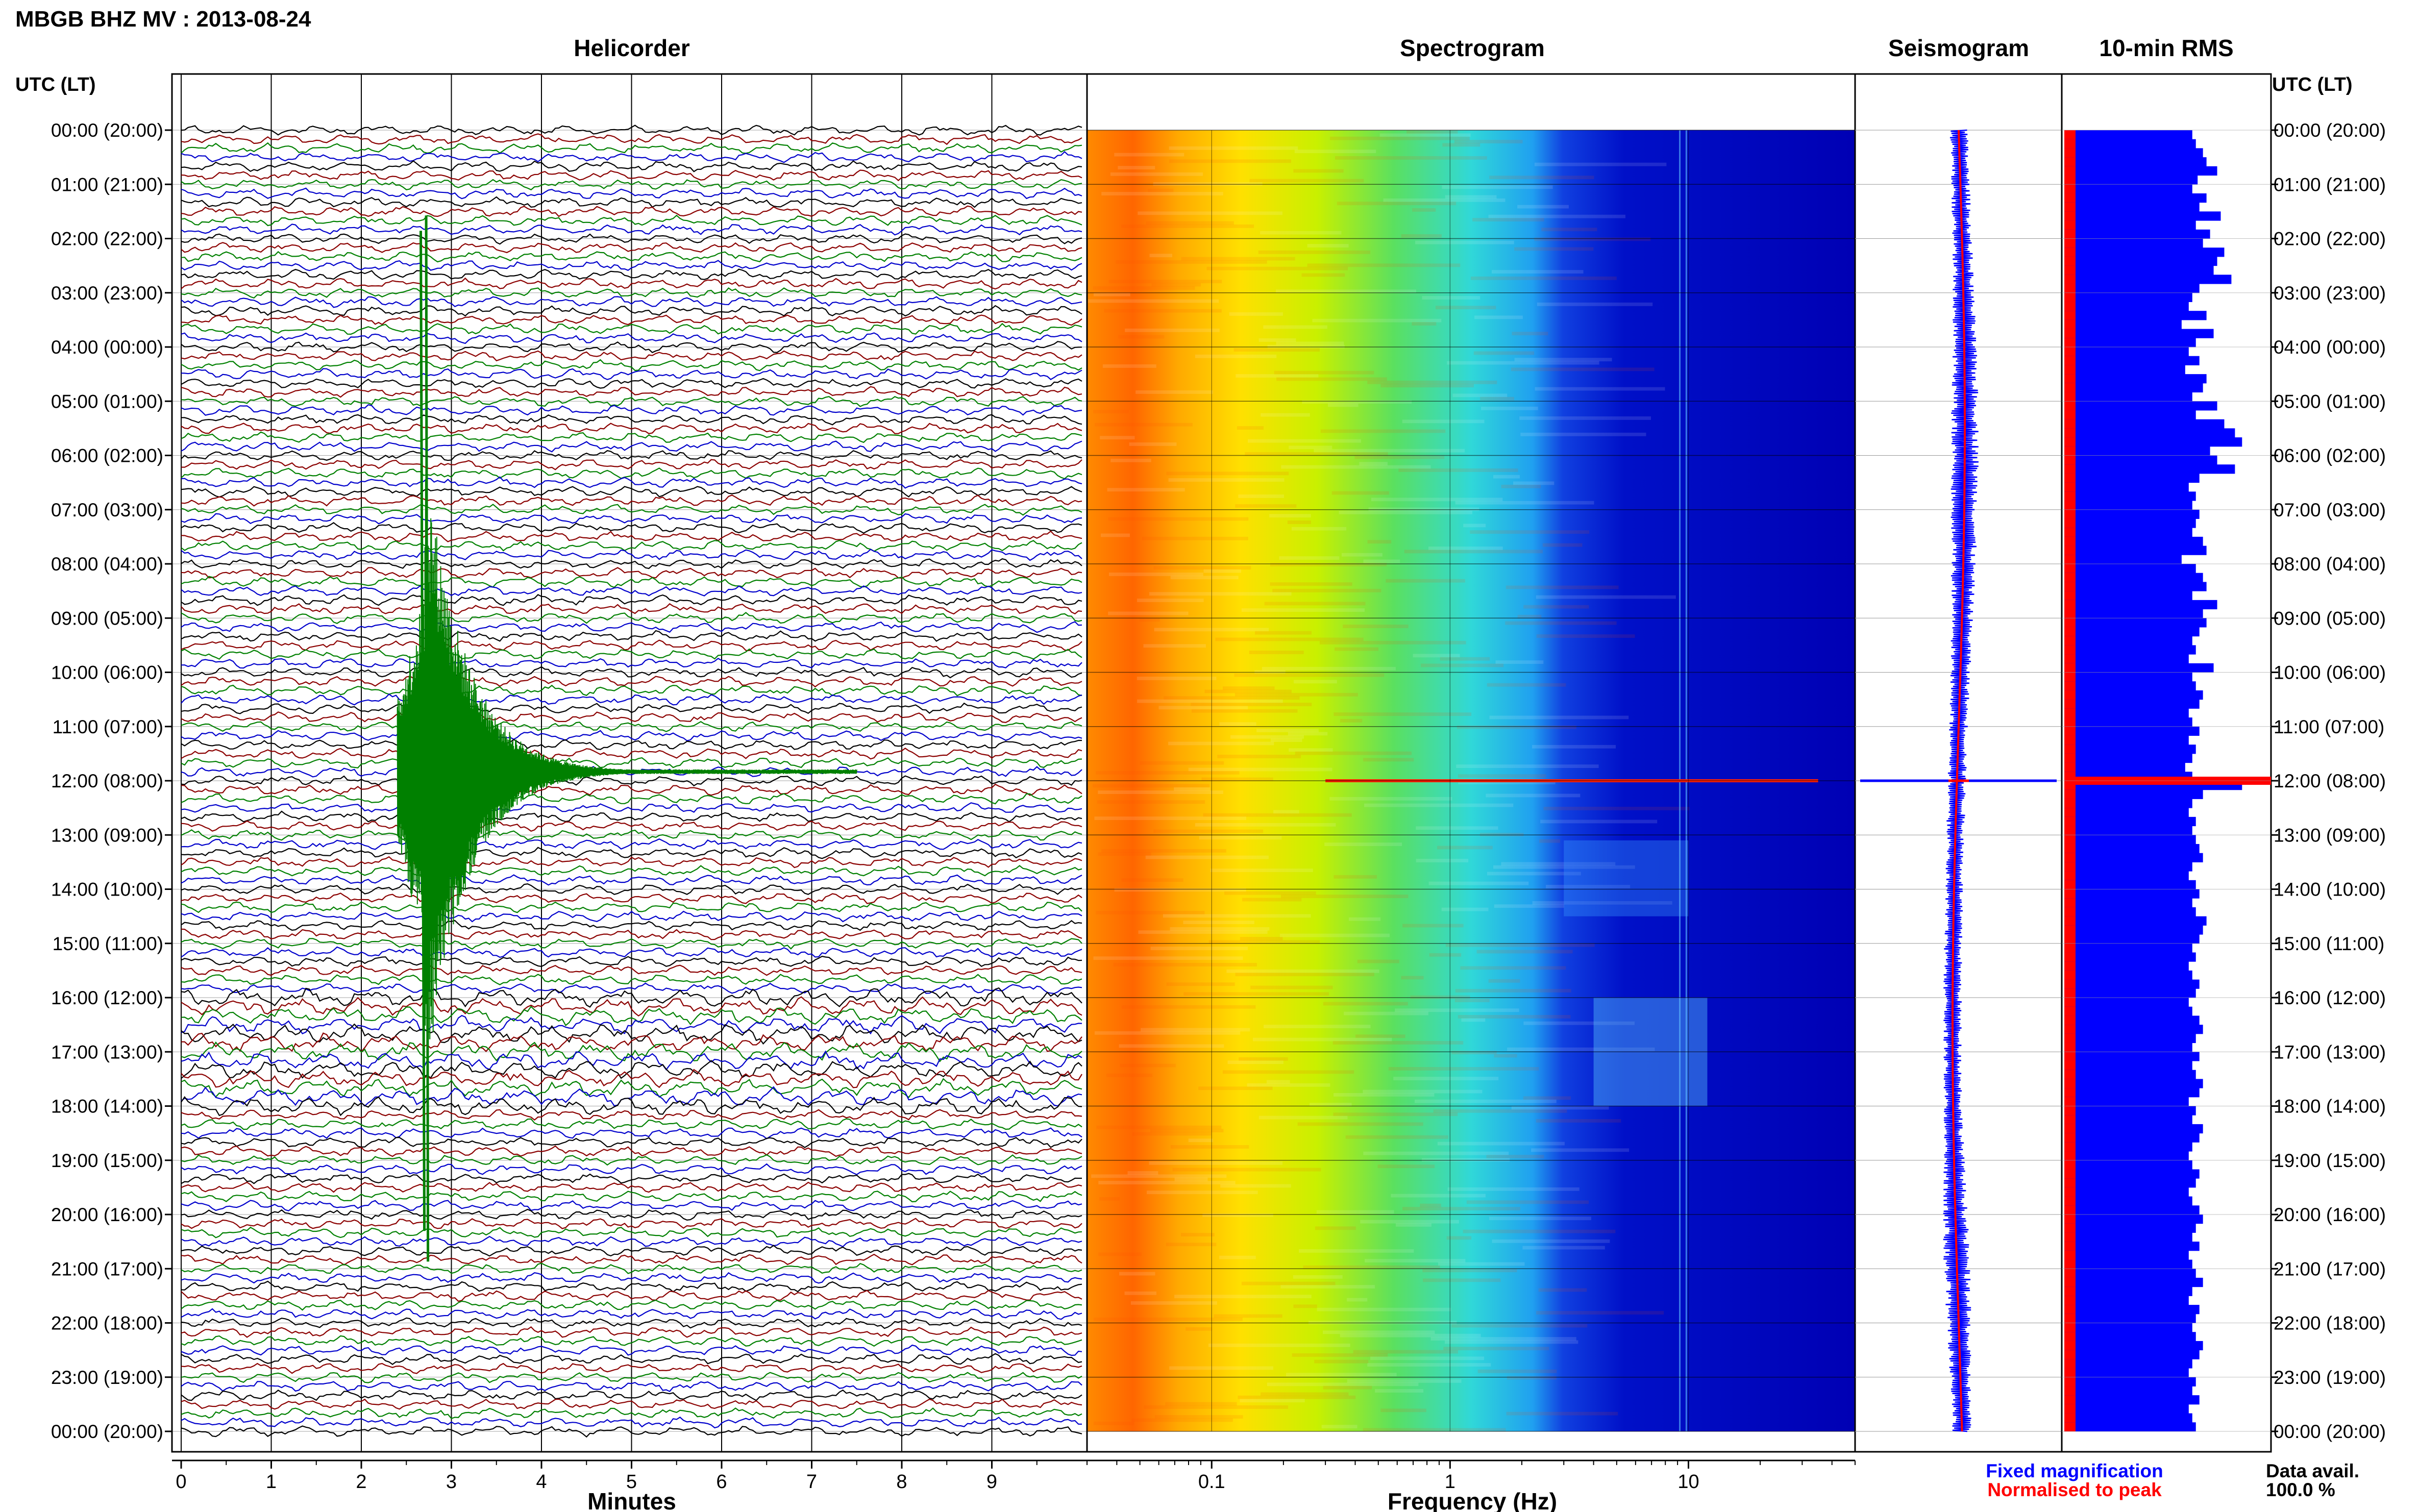 Image resolution: width=2419 pixels, height=1512 pixels. What do you see at coordinates (2312, 84) in the screenshot?
I see `right-time-header: UTC (LT)` at bounding box center [2312, 84].